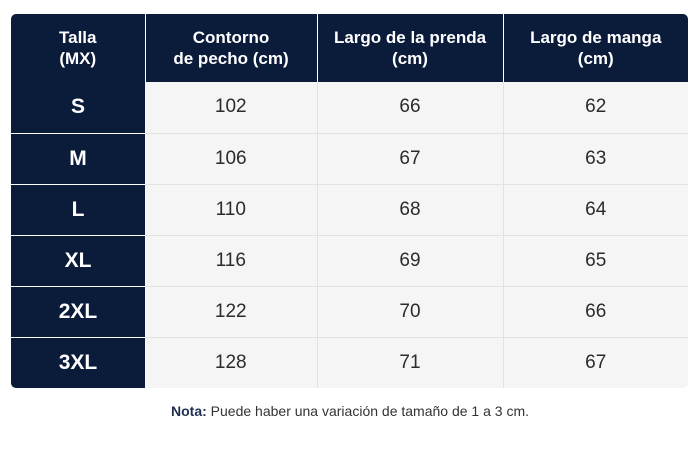  I want to click on sleeve-value: 63, so click(595, 159).